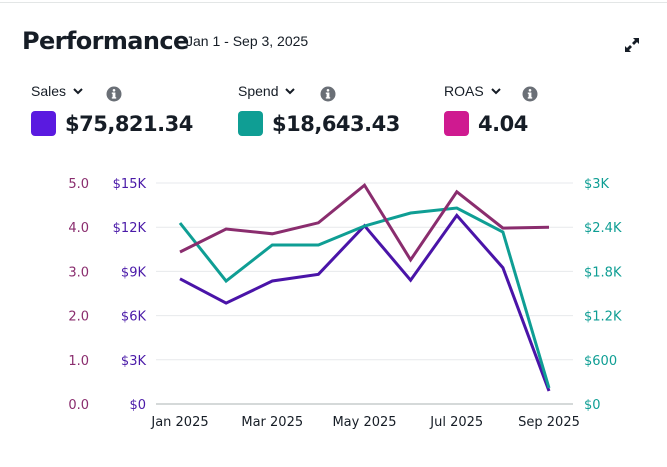 The width and height of the screenshot is (667, 467). I want to click on x-axis-tick-label: Sep 2025, so click(549, 422).